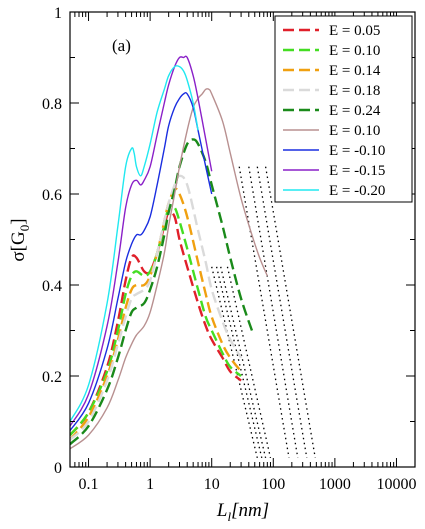  What do you see at coordinates (121, 45) in the screenshot?
I see `panel-label: (a)` at bounding box center [121, 45].